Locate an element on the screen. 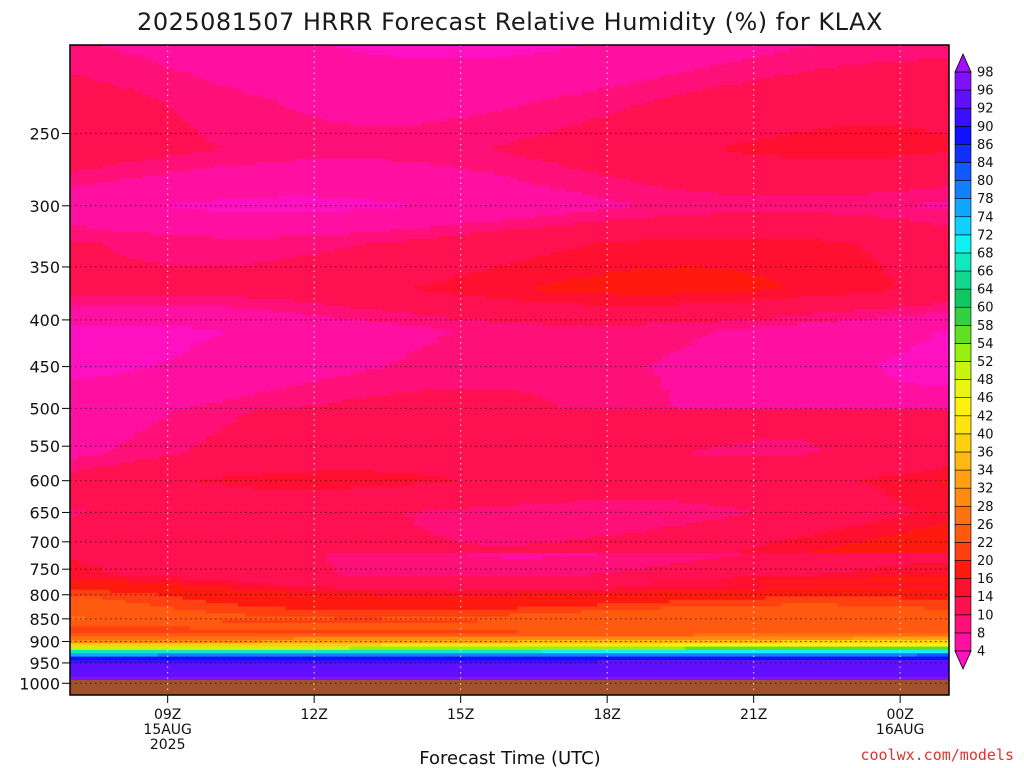 This screenshot has height=768, width=1024. credit-text: coolwx.com/models is located at coordinates (937, 755).